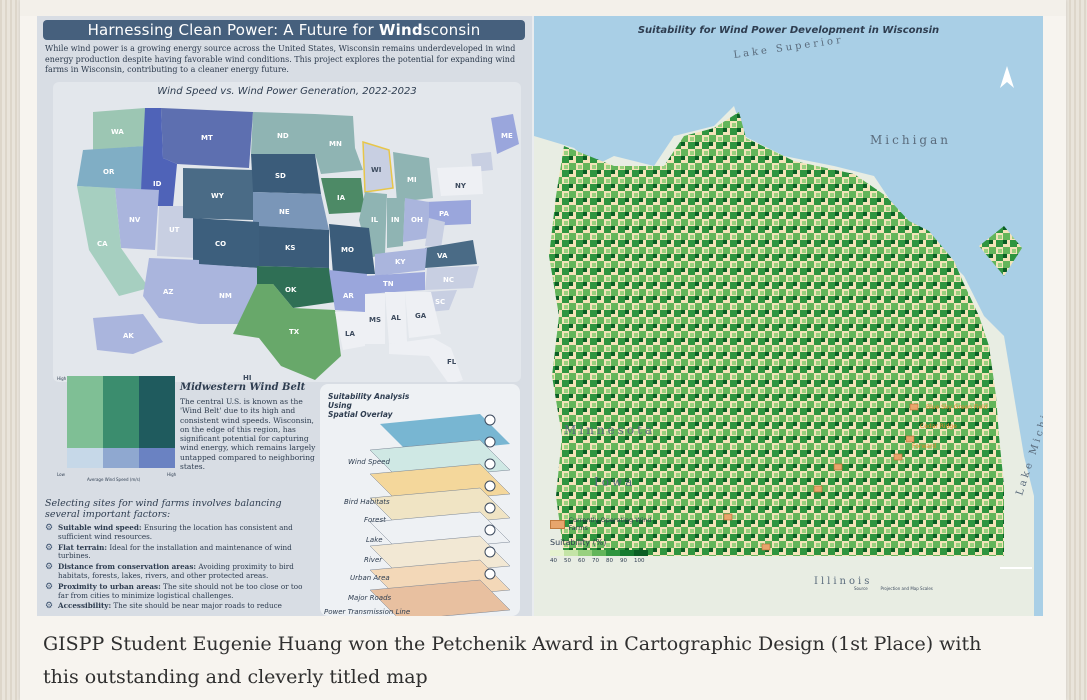 Image resolution: width=1087 pixels, height=700 pixels. I want to click on label-nm: NM, so click(225, 296).